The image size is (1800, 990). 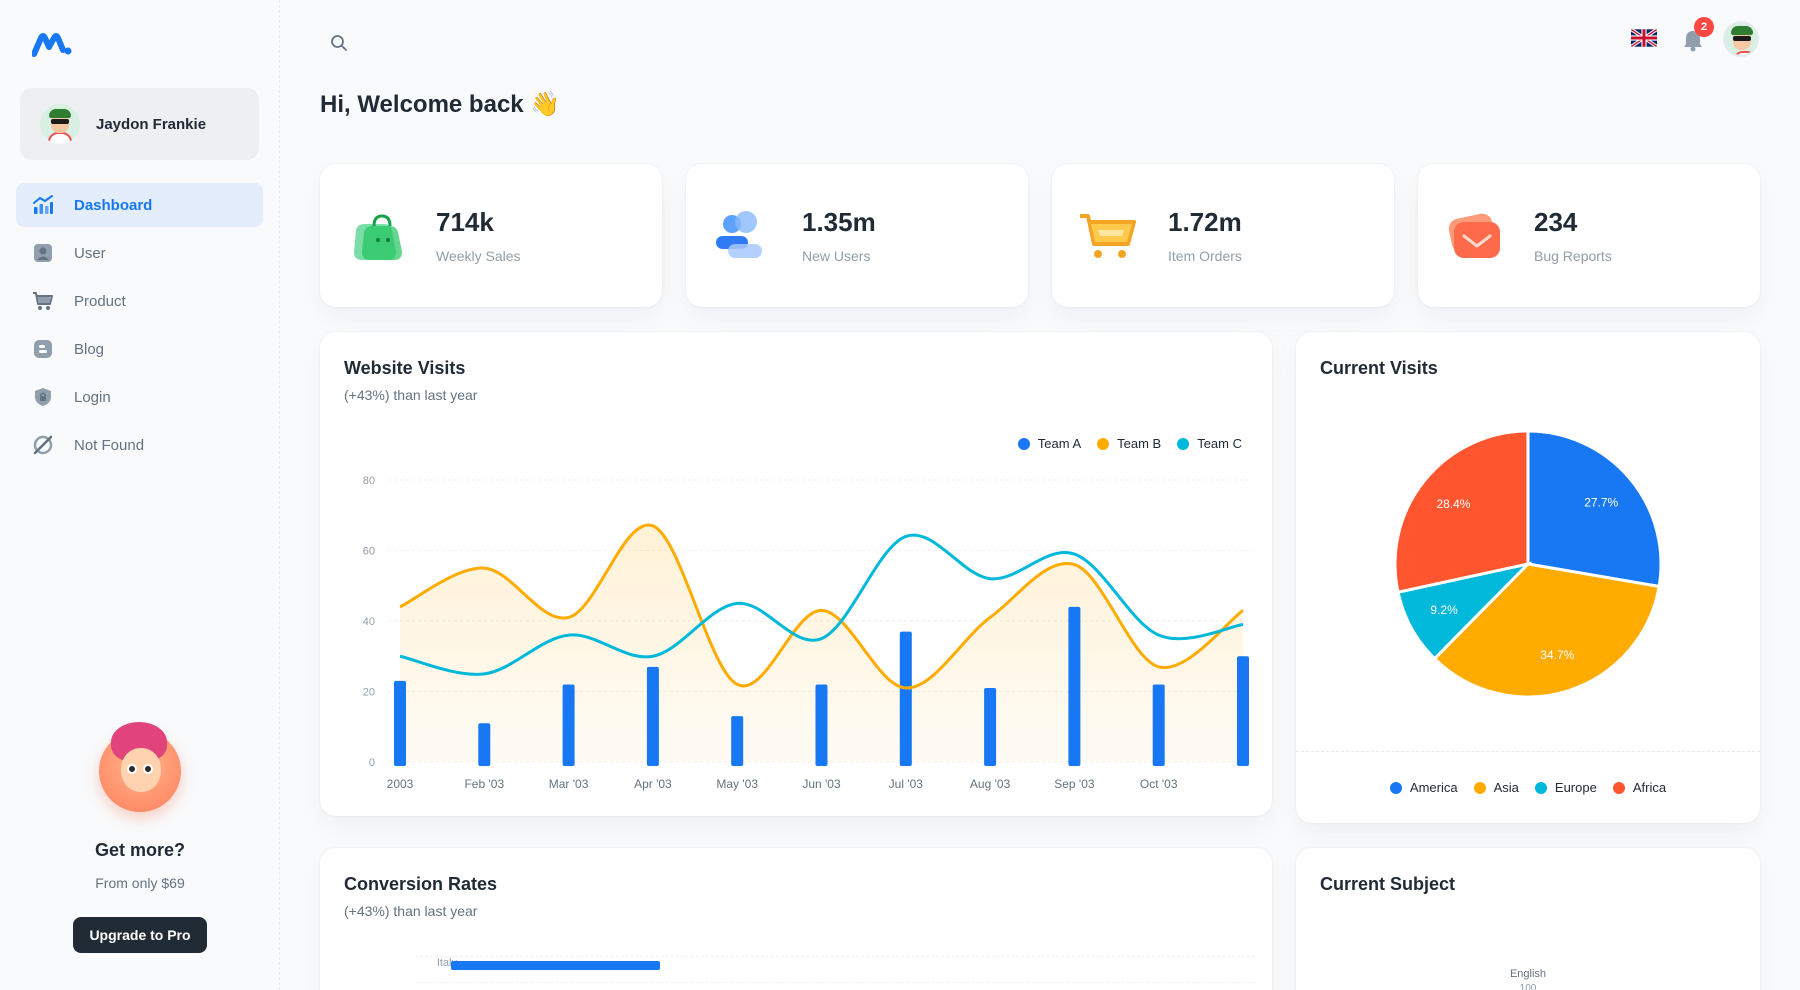 I want to click on legend-label: Team A, so click(x=1059, y=443).